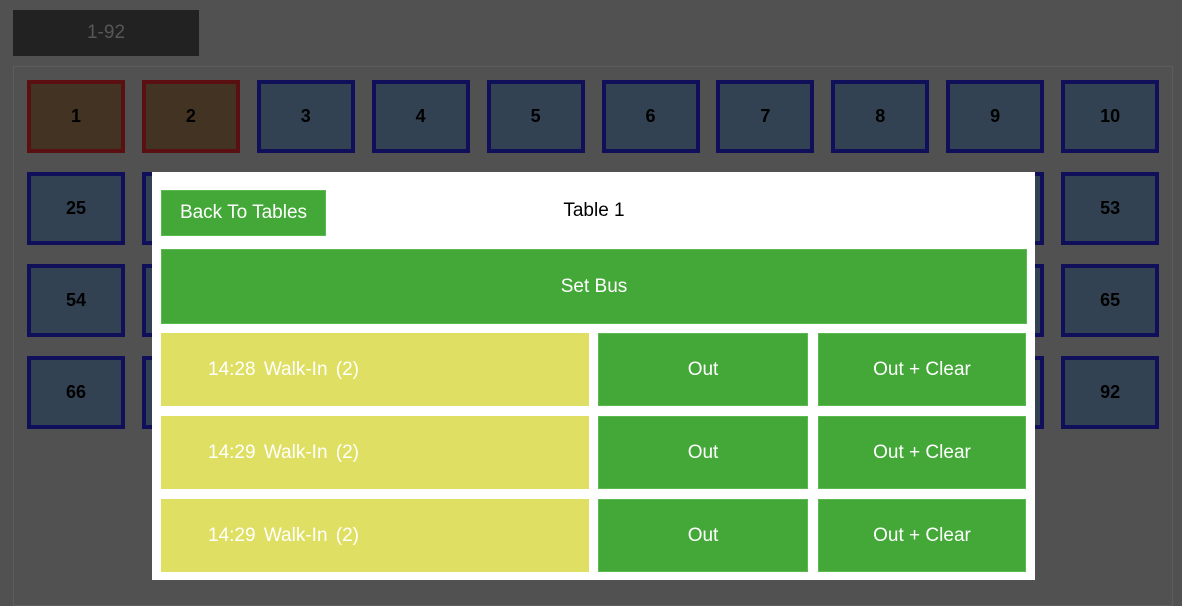 This screenshot has height=606, width=1182. What do you see at coordinates (594, 210) in the screenshot?
I see `modal-title: Table 1` at bounding box center [594, 210].